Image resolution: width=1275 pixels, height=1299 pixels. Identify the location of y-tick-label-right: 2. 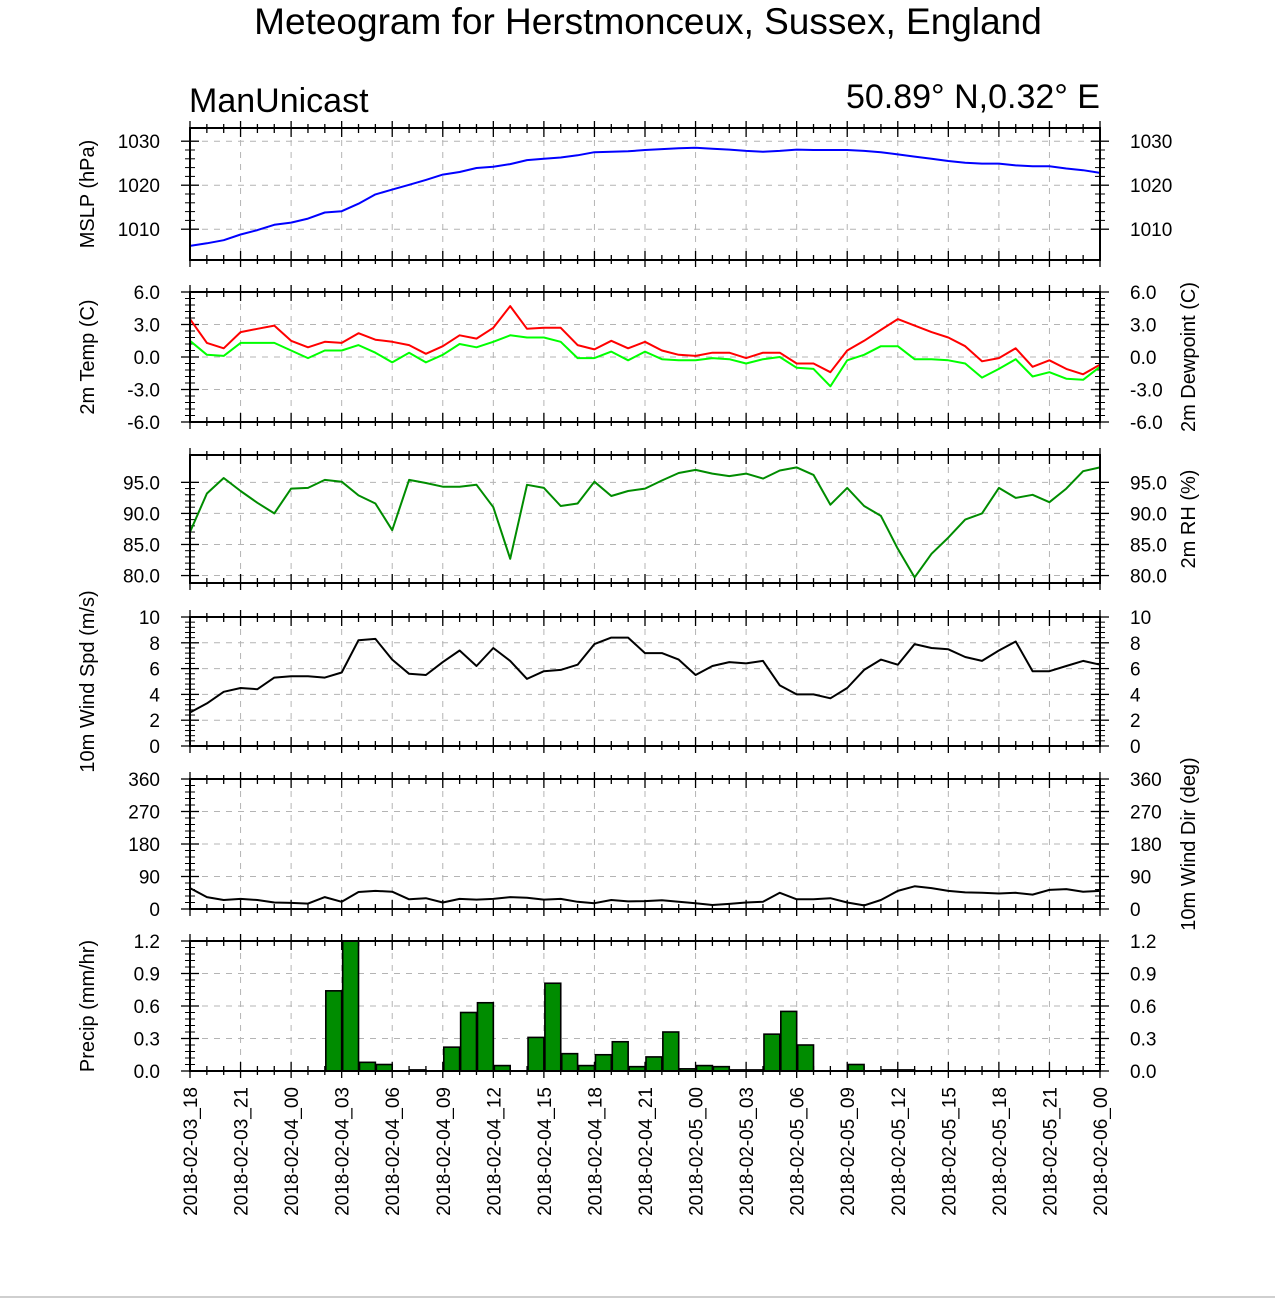
(1135, 721).